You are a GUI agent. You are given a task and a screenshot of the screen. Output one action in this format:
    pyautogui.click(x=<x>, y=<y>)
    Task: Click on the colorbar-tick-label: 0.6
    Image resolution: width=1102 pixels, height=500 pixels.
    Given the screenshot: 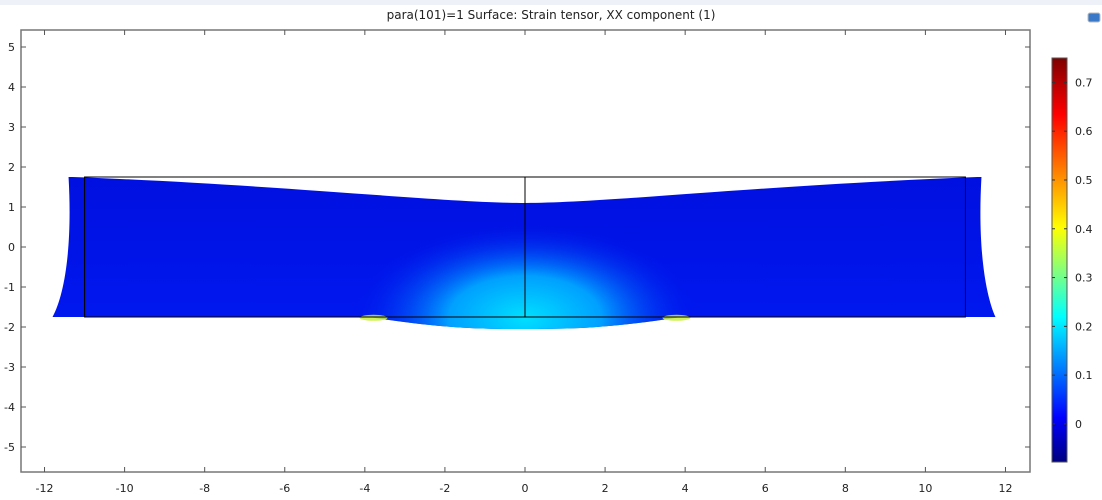 What is the action you would take?
    pyautogui.click(x=1084, y=131)
    